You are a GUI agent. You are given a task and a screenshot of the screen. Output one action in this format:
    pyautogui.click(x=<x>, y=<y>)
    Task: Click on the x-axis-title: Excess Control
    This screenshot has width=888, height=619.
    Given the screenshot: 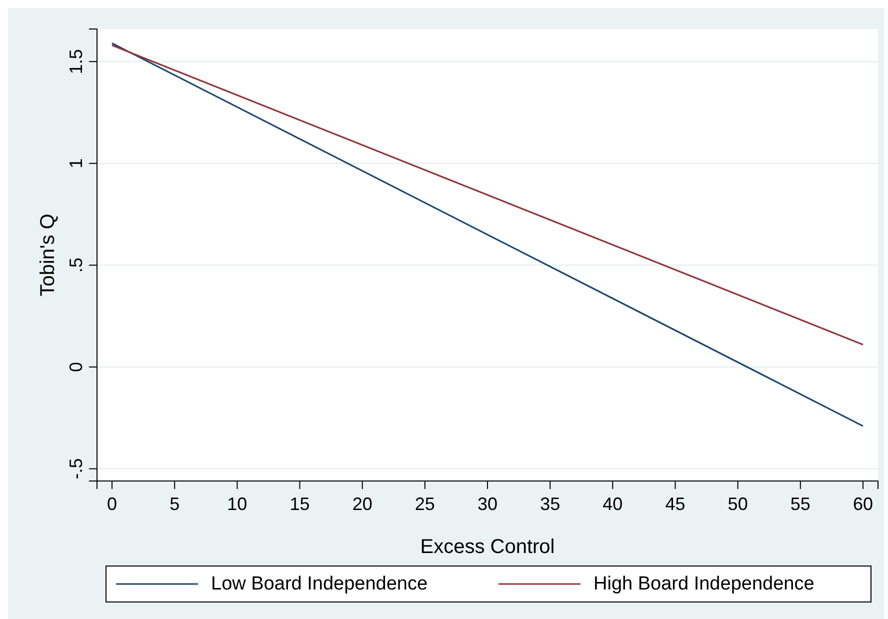 What is the action you would take?
    pyautogui.click(x=487, y=547)
    